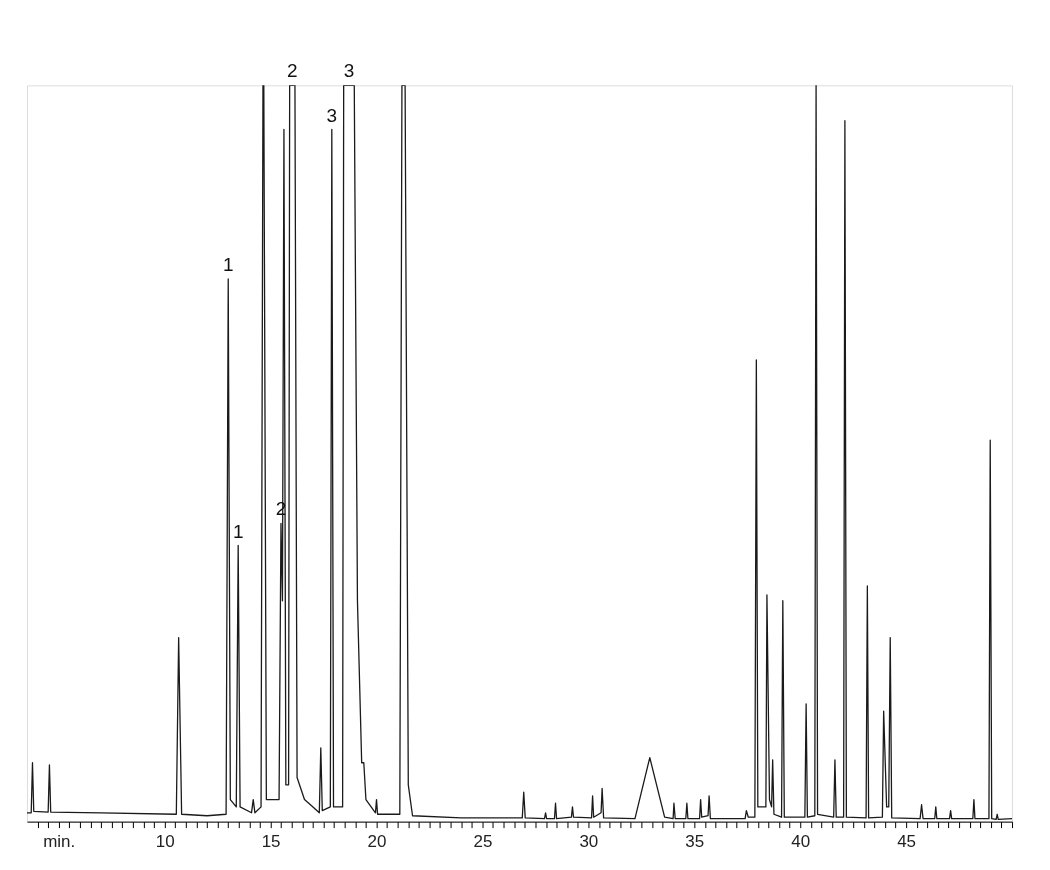 The image size is (1050, 870). Describe the element at coordinates (377, 842) in the screenshot. I see `x-tick-label: 20` at that location.